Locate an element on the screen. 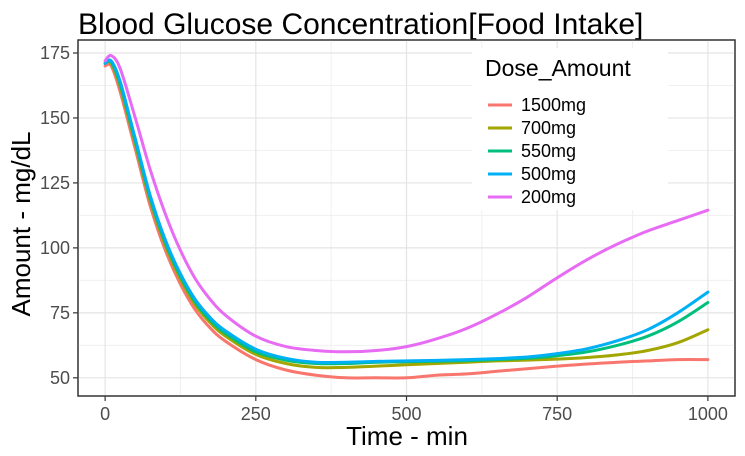 This screenshot has width=745, height=456. chart-title: Blood Glucose Concentration[Food Intake] is located at coordinates (360, 24).